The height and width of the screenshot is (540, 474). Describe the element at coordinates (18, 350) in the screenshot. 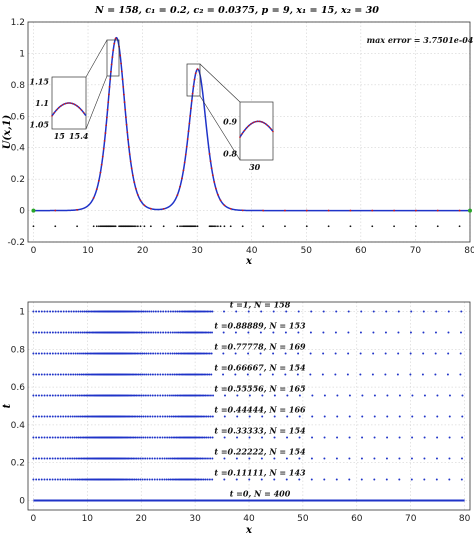

I see `bottom-y-tick-label: 0.8` at that location.